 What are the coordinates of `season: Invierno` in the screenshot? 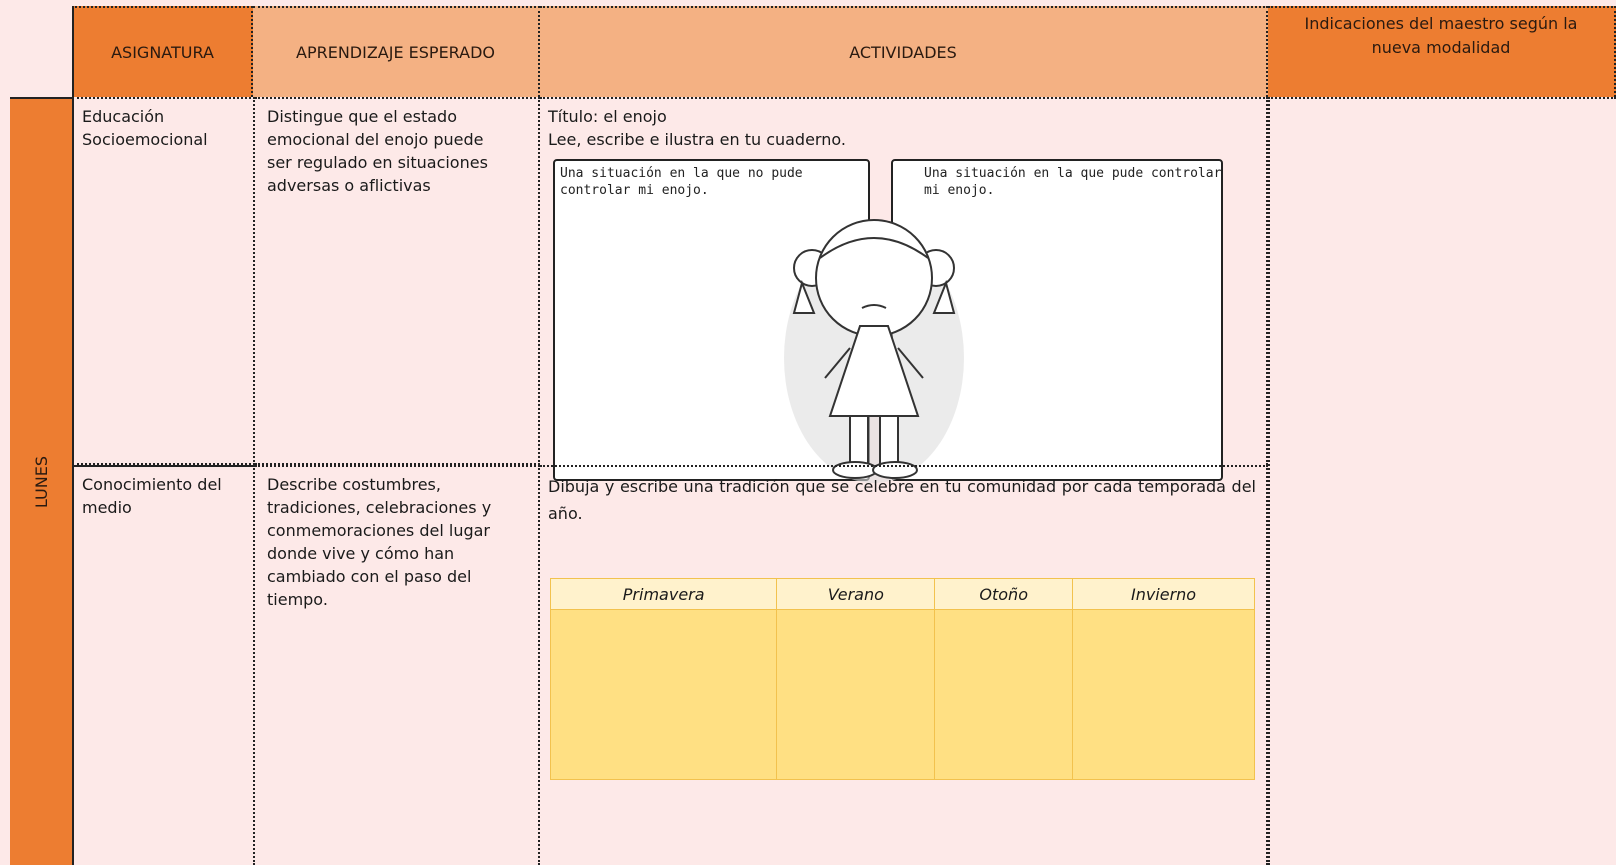 It's located at (1163, 594).